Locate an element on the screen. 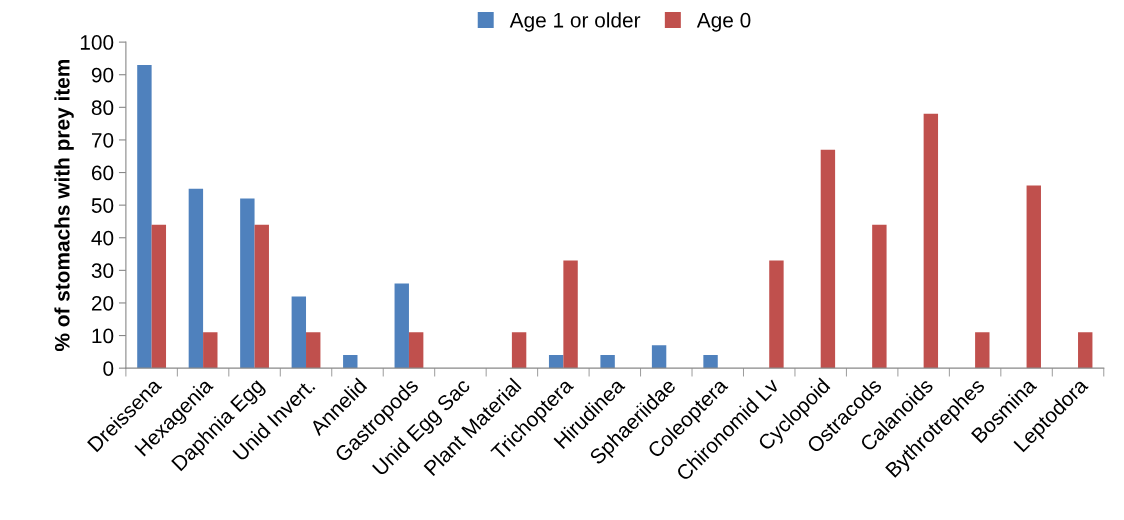  y-tick-label: 80 is located at coordinates (102, 108).